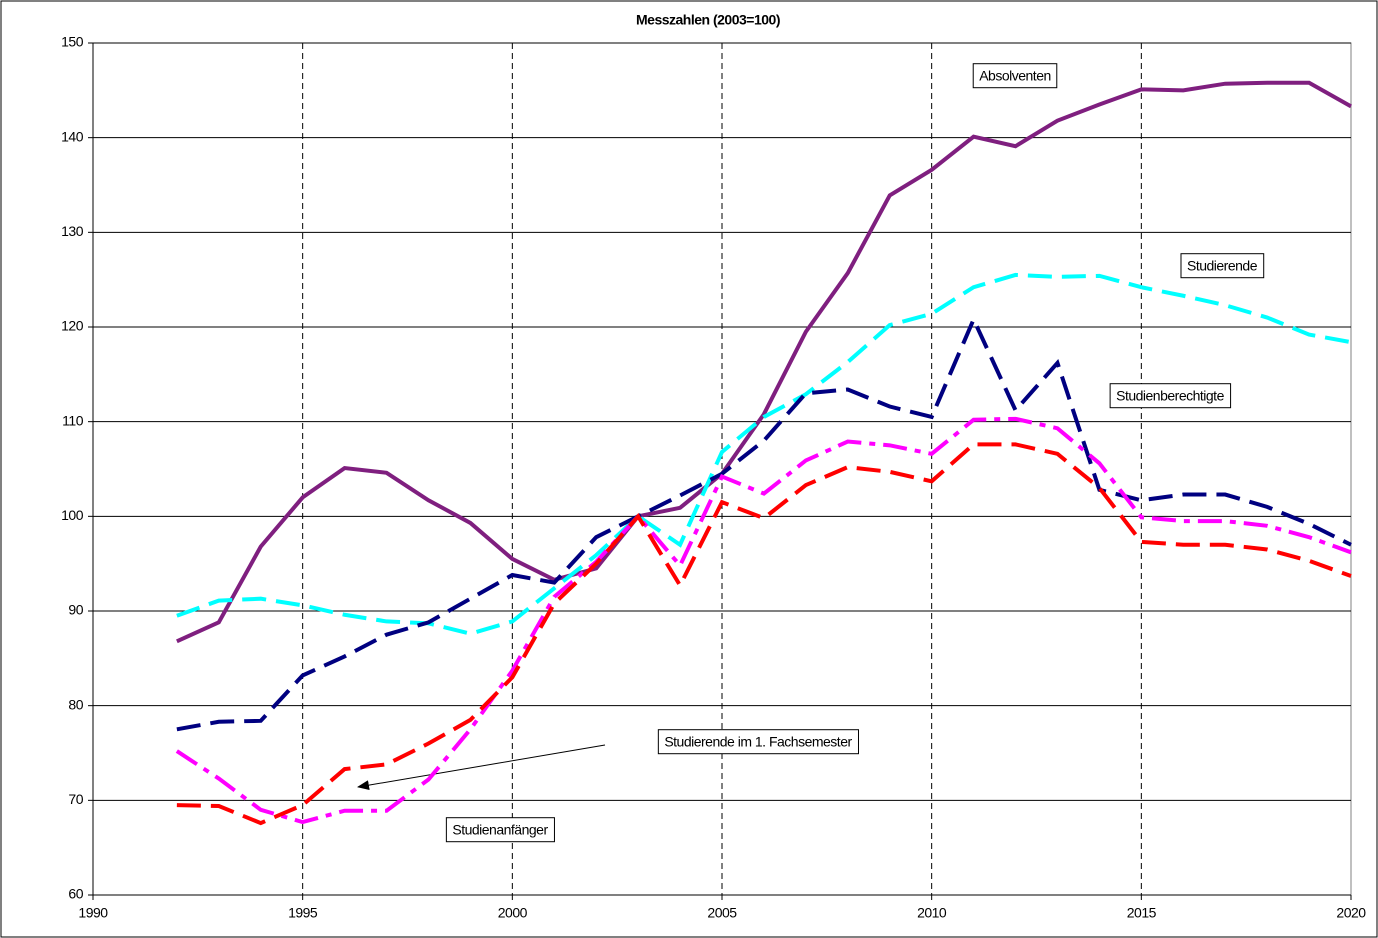 This screenshot has height=938, width=1378. I want to click on x-tick-label: 2020, so click(1351, 913).